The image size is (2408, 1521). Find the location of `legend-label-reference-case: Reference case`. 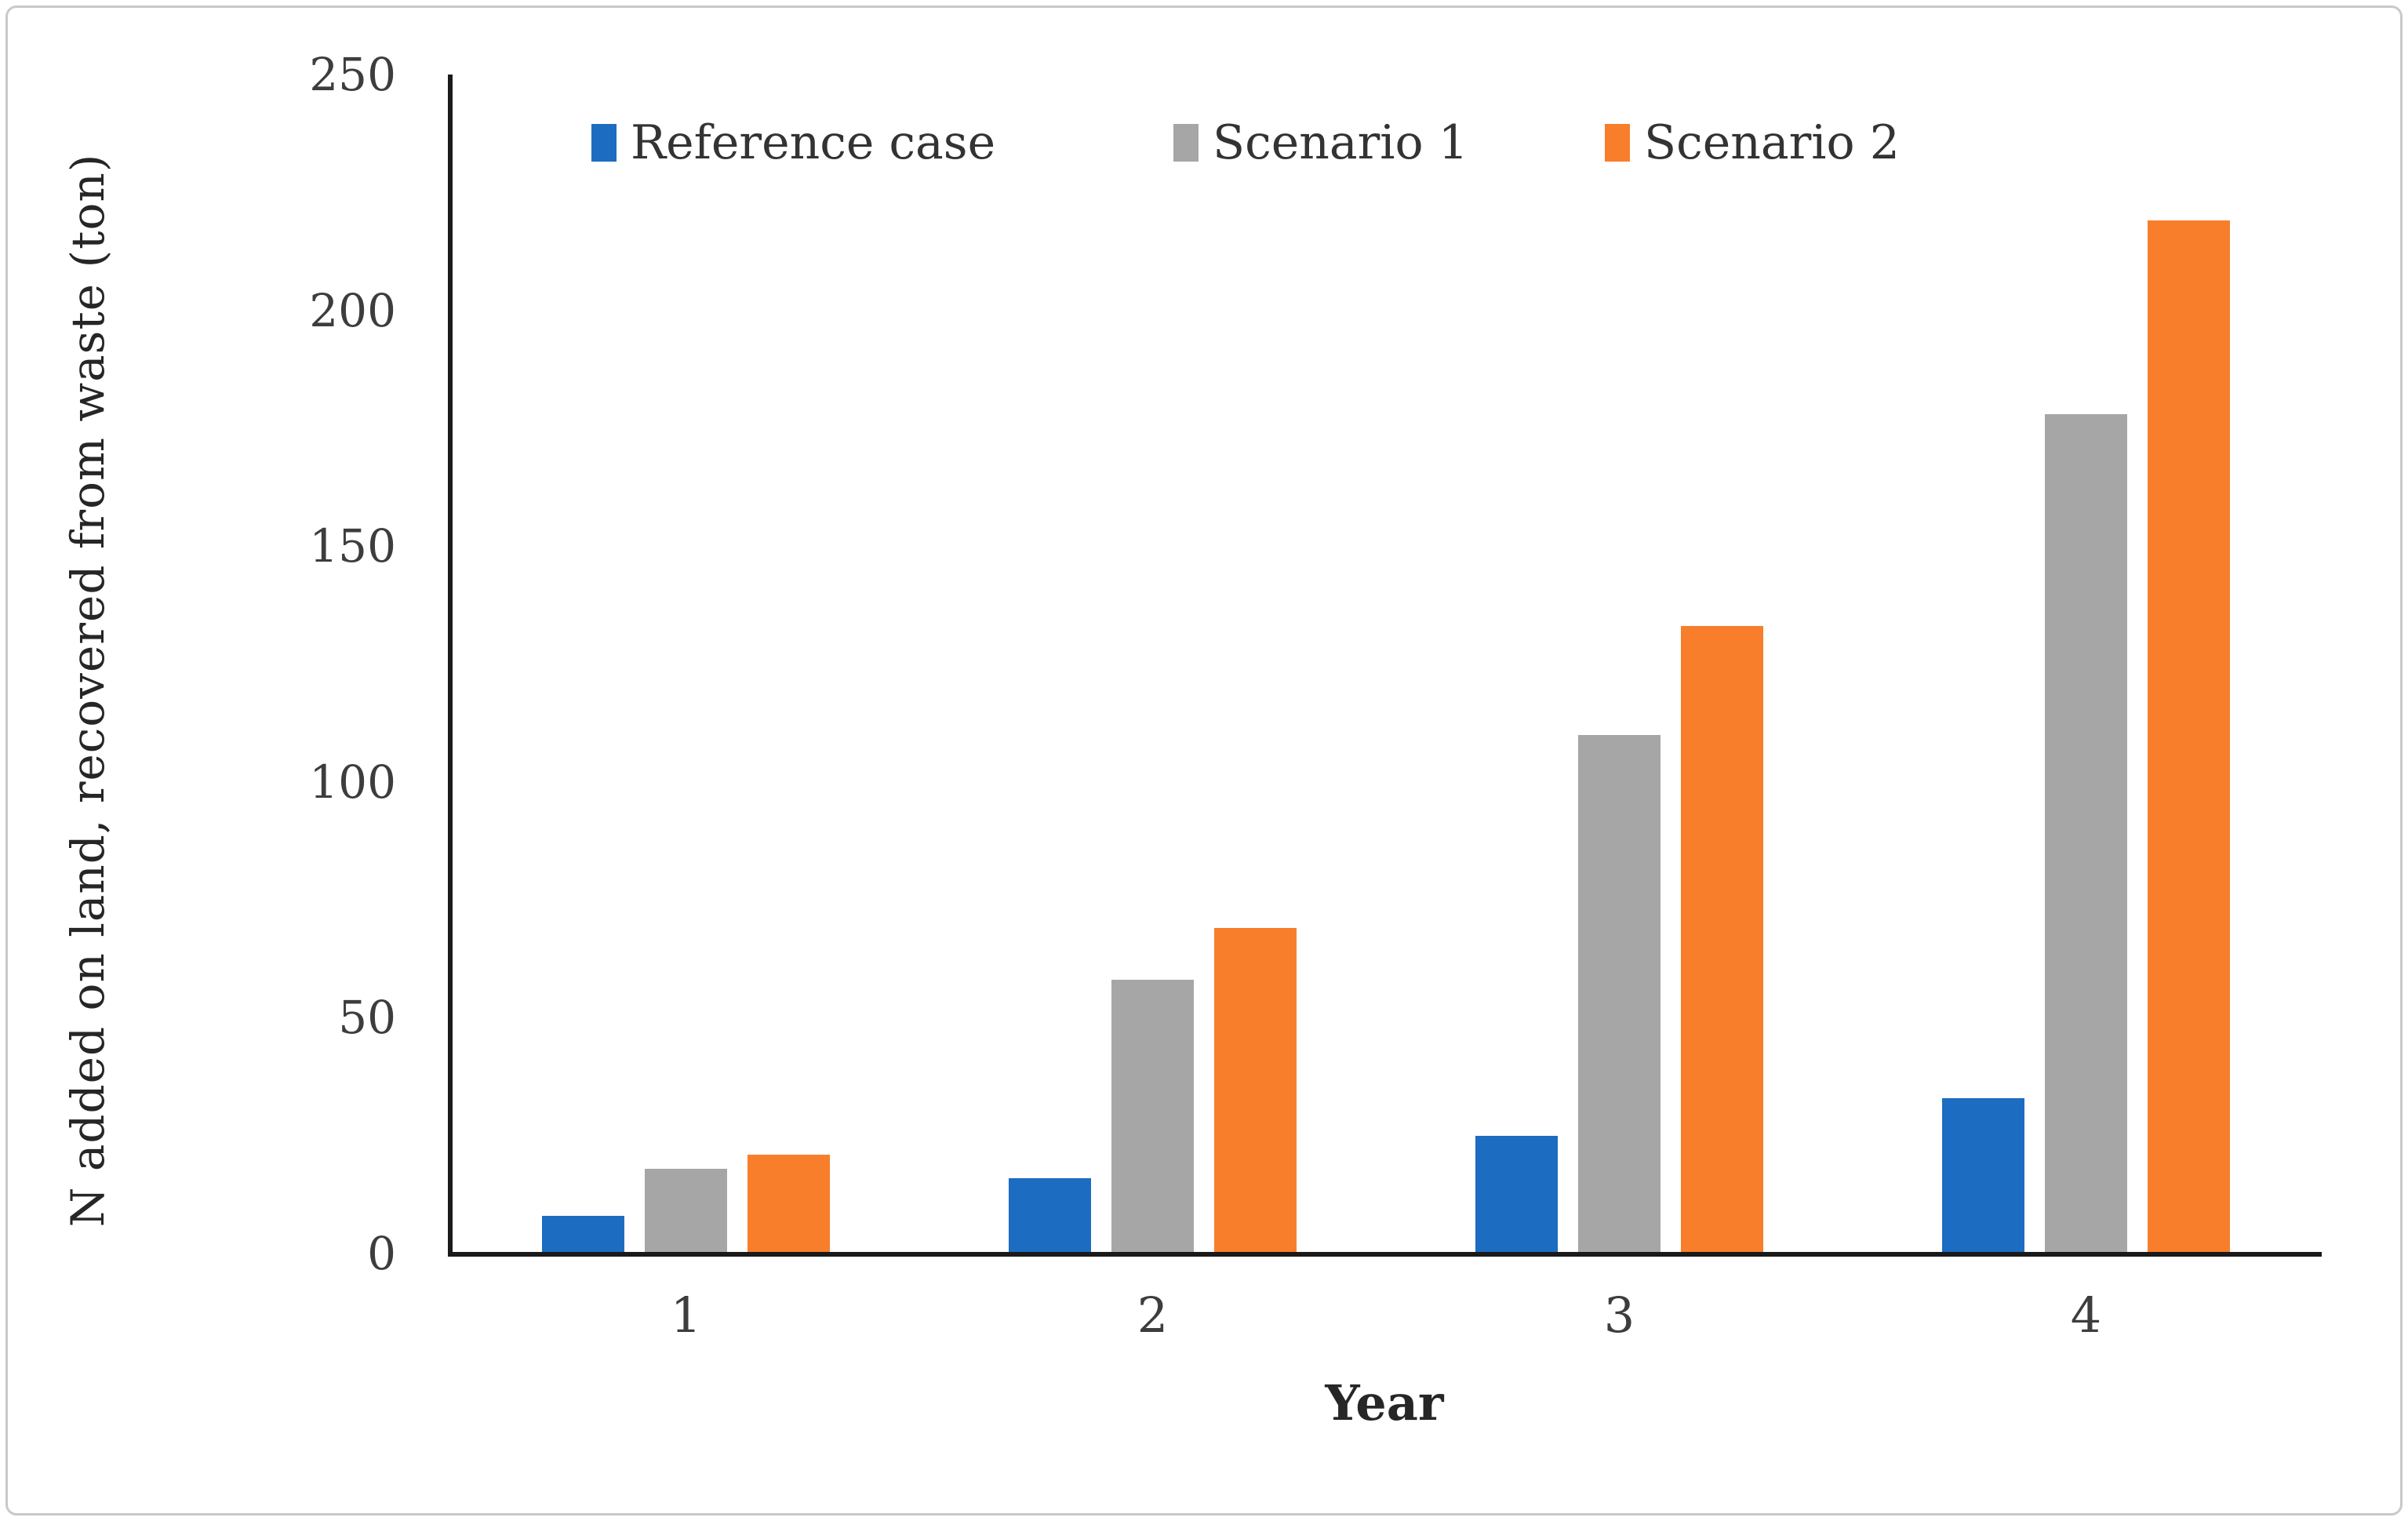

legend-label-reference-case: Reference case is located at coordinates (813, 142).